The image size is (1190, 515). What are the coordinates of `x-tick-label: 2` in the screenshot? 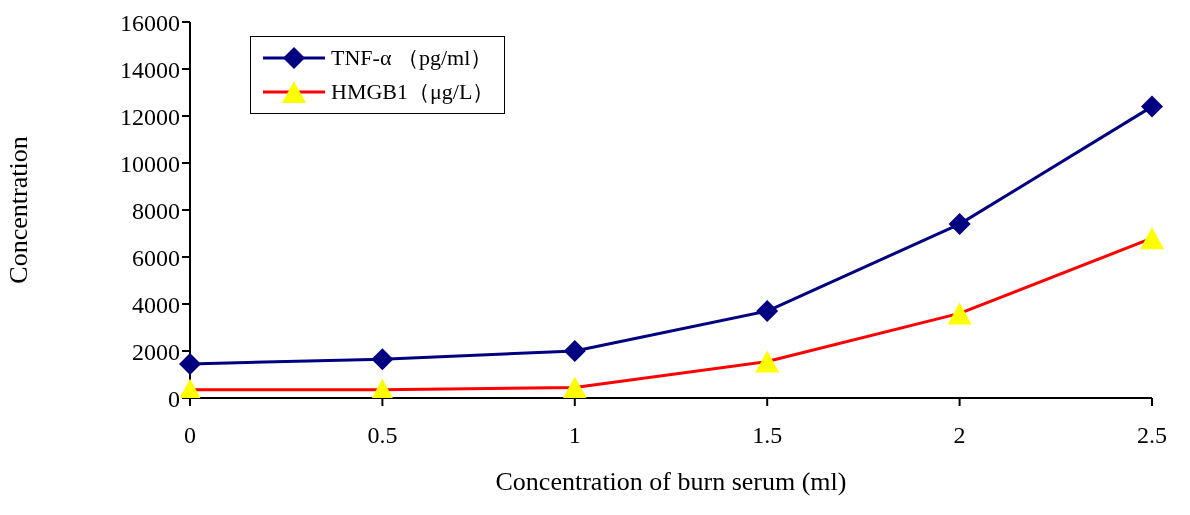 It's located at (959, 435).